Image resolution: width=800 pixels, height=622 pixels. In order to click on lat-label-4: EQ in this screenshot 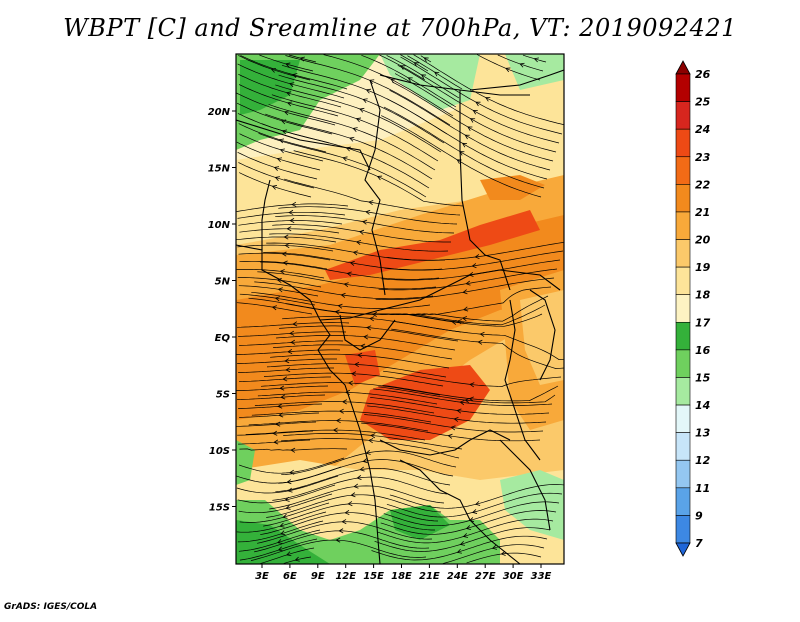, I will do `click(223, 338)`.